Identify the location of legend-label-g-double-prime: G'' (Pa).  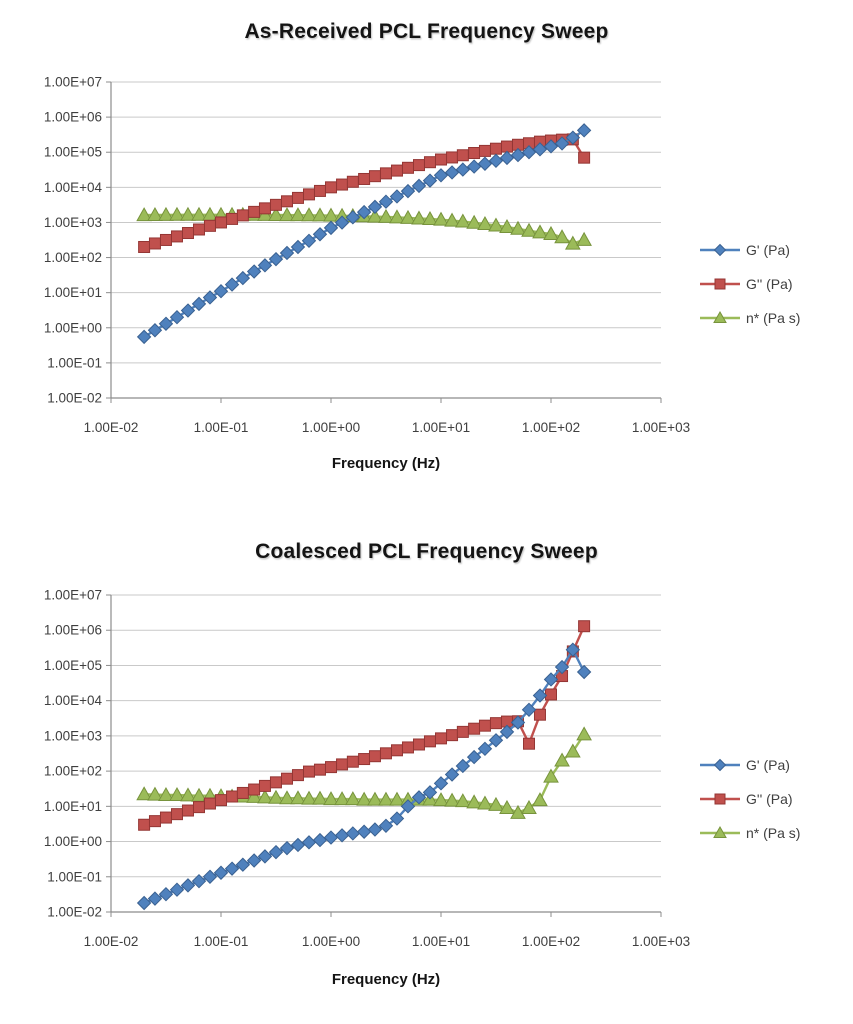
(769, 799).